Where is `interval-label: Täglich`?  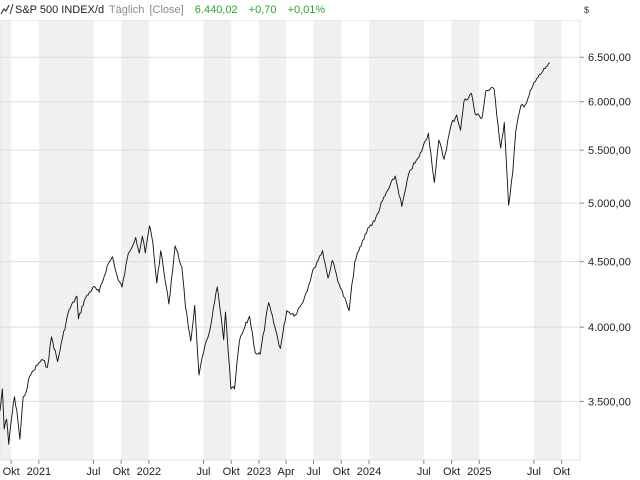
interval-label: Täglich is located at coordinates (126, 10).